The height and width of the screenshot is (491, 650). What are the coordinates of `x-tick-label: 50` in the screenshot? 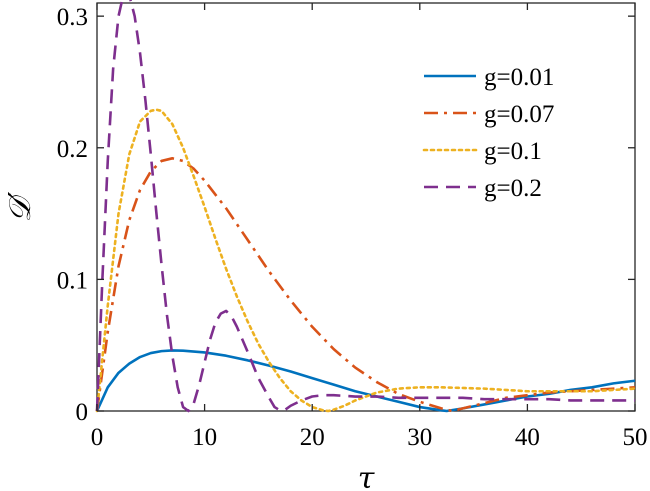 It's located at (635, 437).